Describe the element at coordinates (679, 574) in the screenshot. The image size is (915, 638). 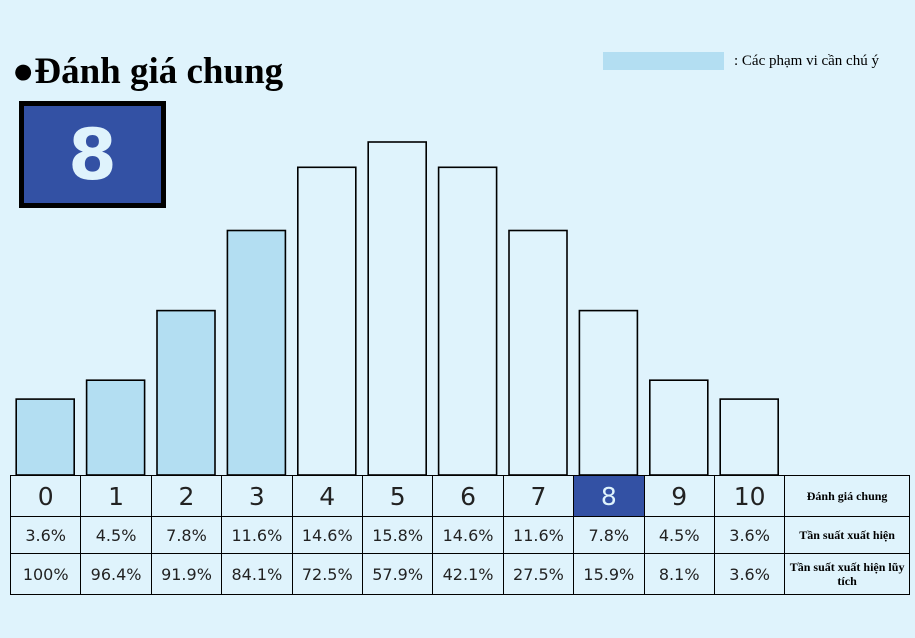
I see `cumulative-cell: 8.1%` at that location.